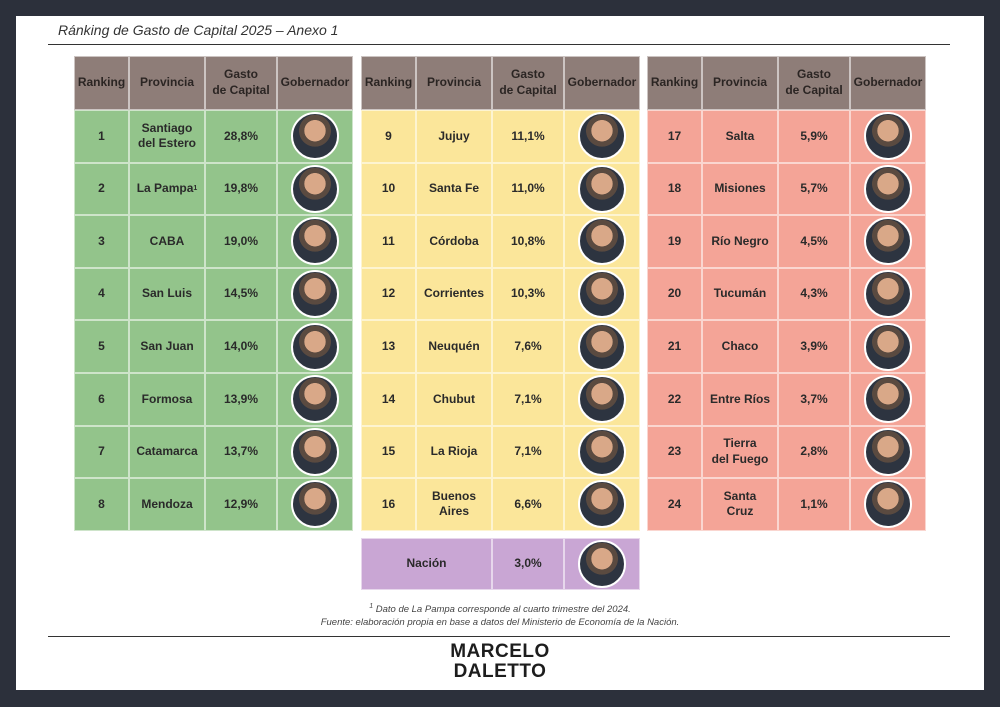 This screenshot has height=707, width=1000. I want to click on province: Catamarca, so click(167, 451).